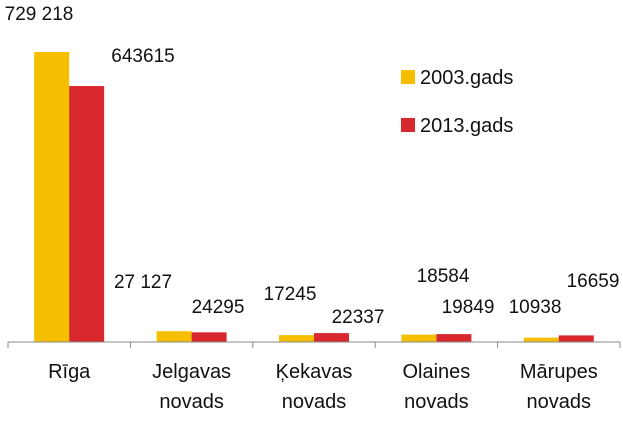 The height and width of the screenshot is (423, 623). What do you see at coordinates (192, 387) in the screenshot?
I see `x-tick-label: Jelgavas novads` at bounding box center [192, 387].